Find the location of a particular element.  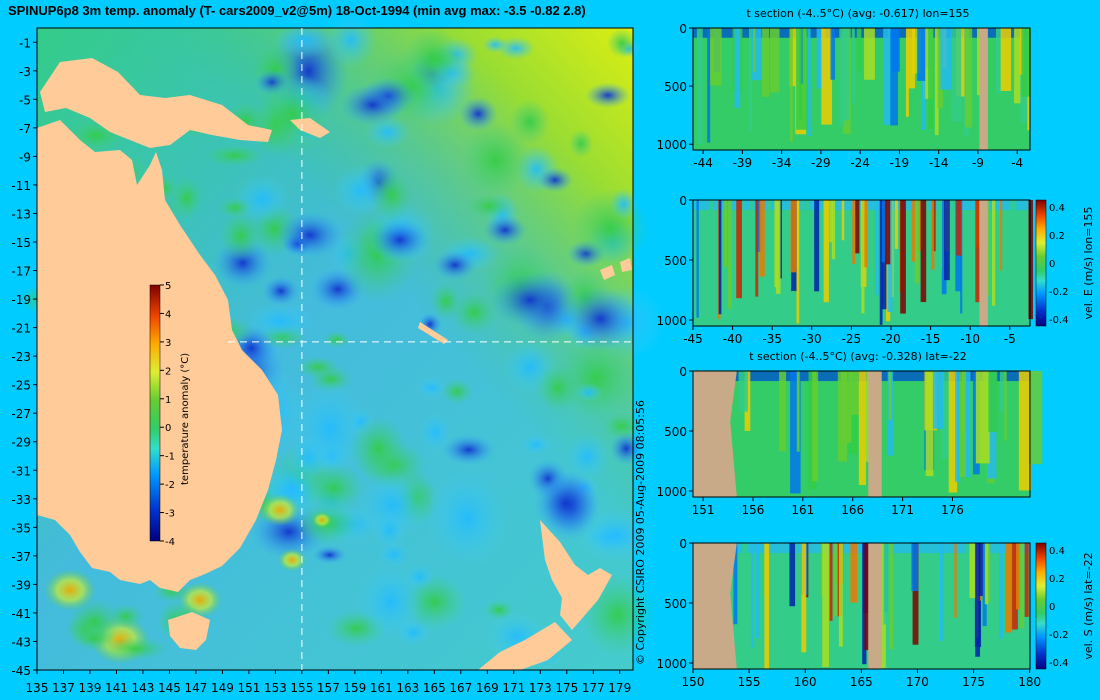

colorbar-tick-labels: 5 4 3 2 1 0 -1 -2 -3 -4 is located at coordinates (167, 414).